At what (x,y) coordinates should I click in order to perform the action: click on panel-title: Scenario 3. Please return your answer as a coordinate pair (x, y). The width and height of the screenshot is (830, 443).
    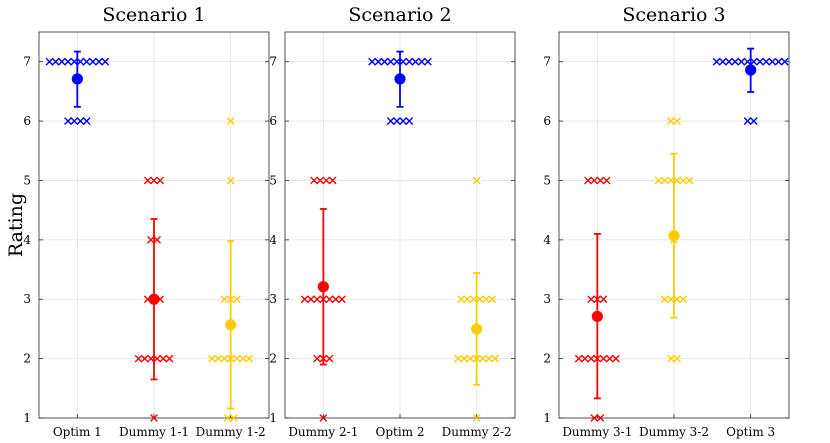
    Looking at the image, I should click on (673, 15).